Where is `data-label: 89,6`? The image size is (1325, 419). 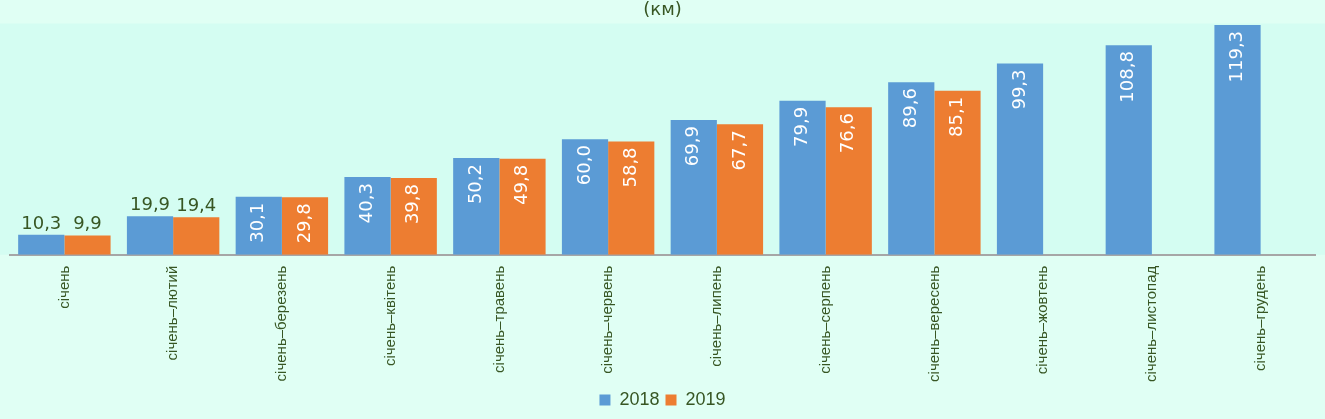
data-label: 89,6 is located at coordinates (909, 108).